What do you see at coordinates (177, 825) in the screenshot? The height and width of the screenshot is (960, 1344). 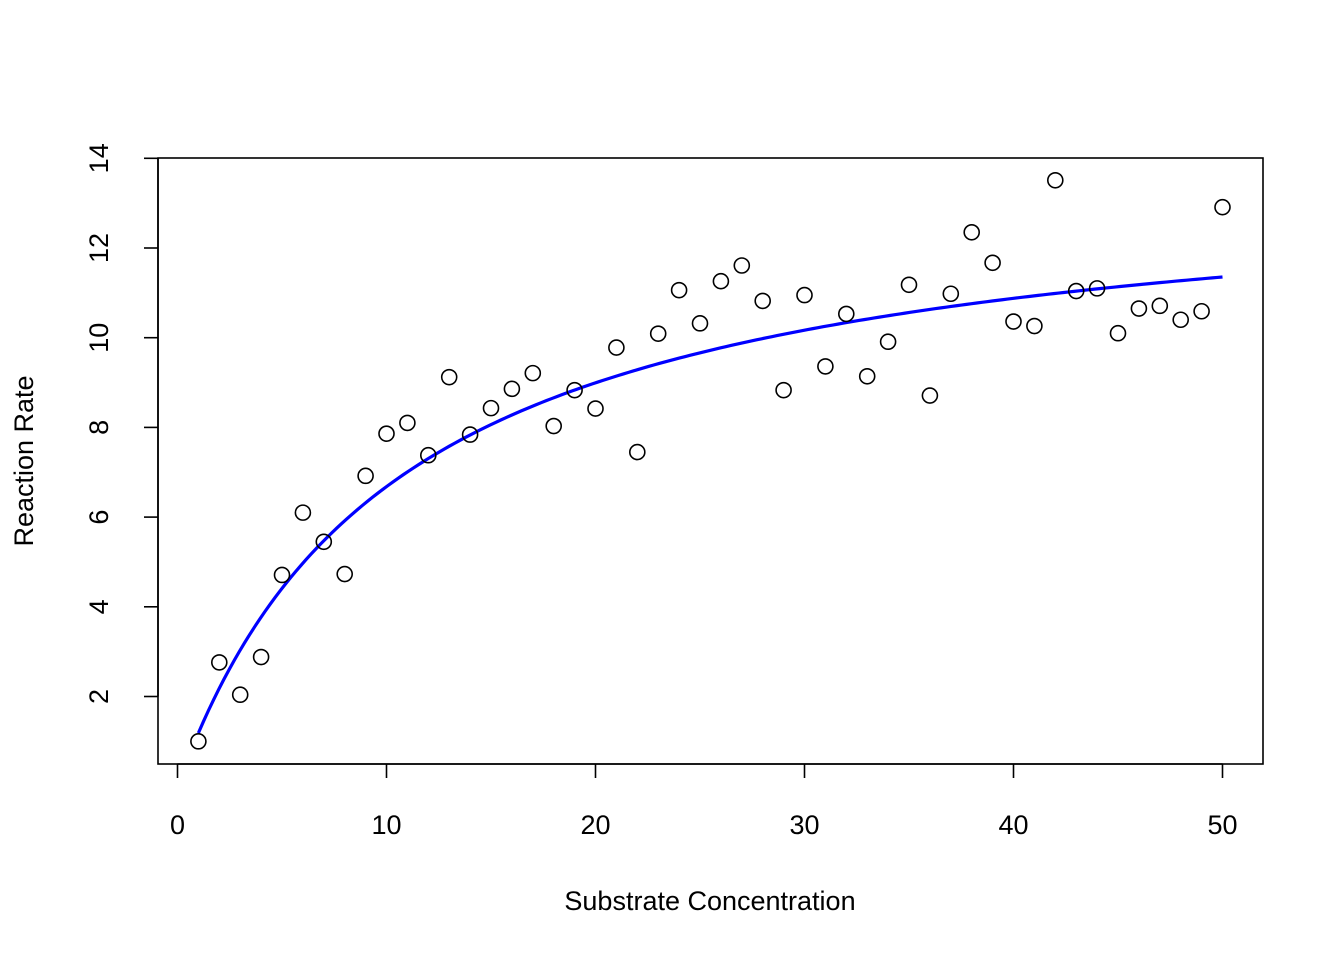 I see `x-tick-label: 0` at bounding box center [177, 825].